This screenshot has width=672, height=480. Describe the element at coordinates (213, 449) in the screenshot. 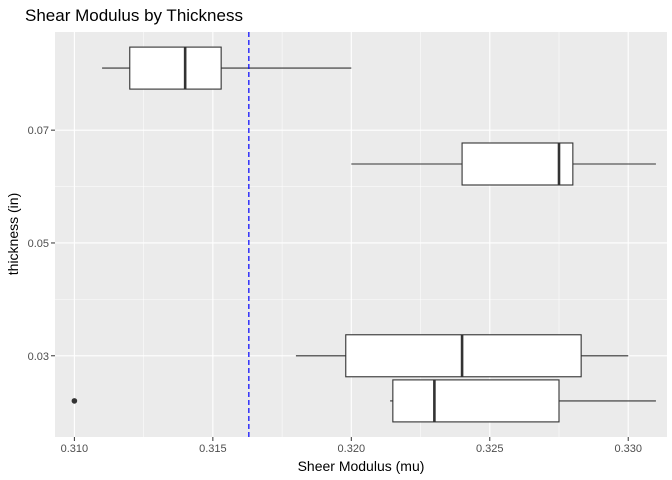

I see `x-tick-label: 0.315` at that location.